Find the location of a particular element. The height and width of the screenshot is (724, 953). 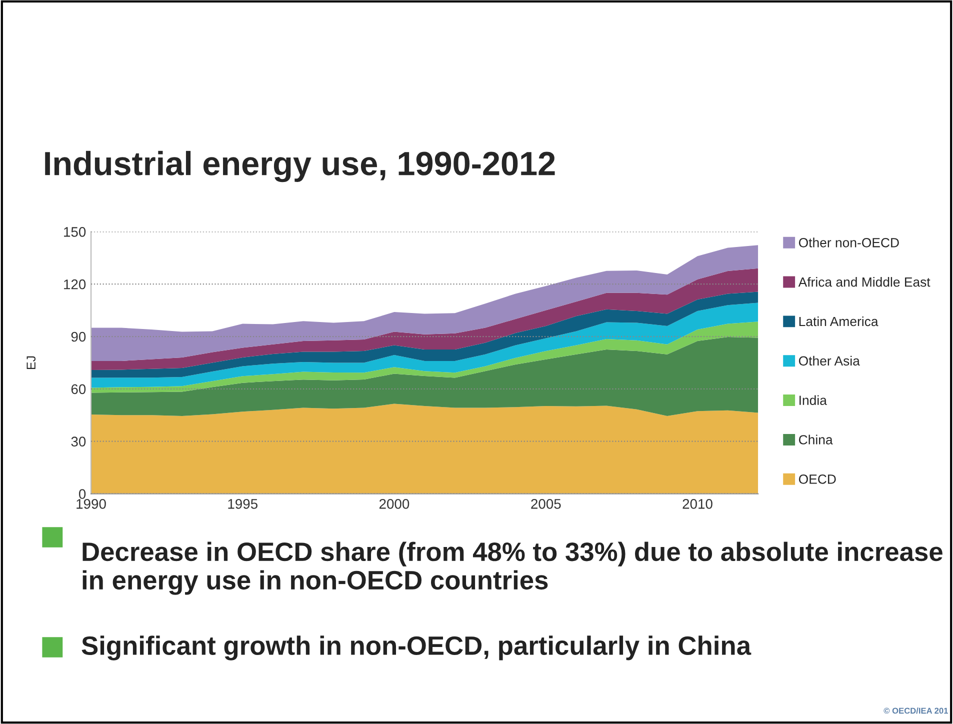

legend-label: Other non-OECD is located at coordinates (848, 243).